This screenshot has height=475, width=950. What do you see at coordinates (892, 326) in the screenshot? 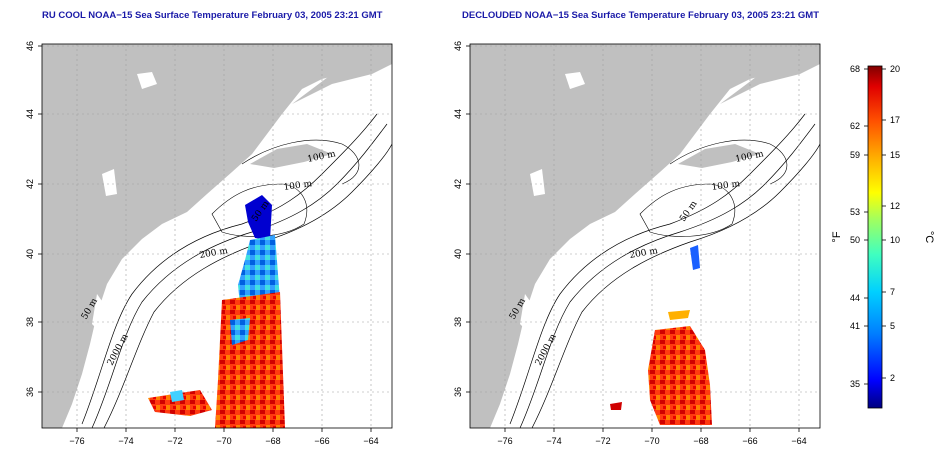
I see `colorbar-c-tick: 5` at bounding box center [892, 326].